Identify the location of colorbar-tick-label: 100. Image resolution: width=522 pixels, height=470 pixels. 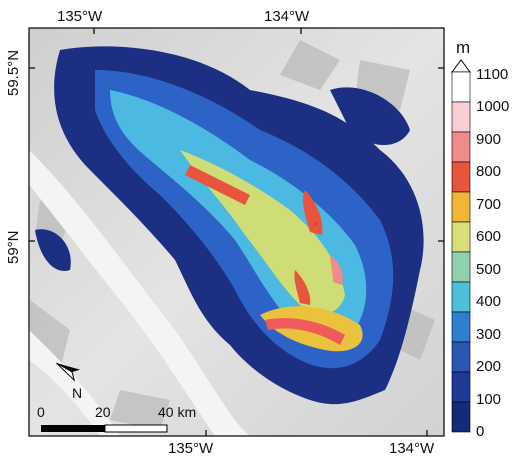
(489, 399).